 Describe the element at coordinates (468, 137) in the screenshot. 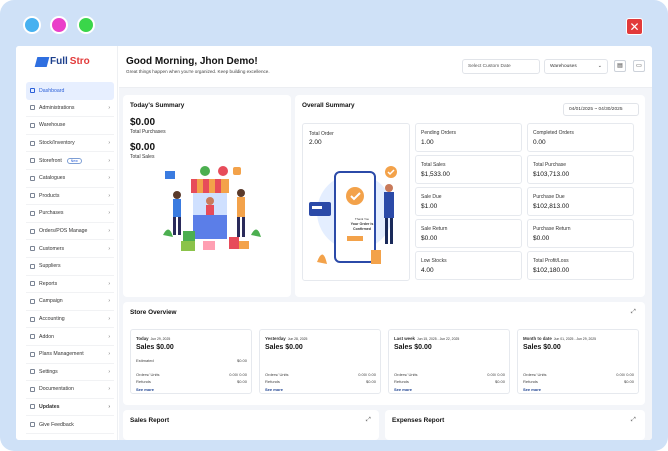

I see `summary-tile: Pending Orders 1.00` at that location.